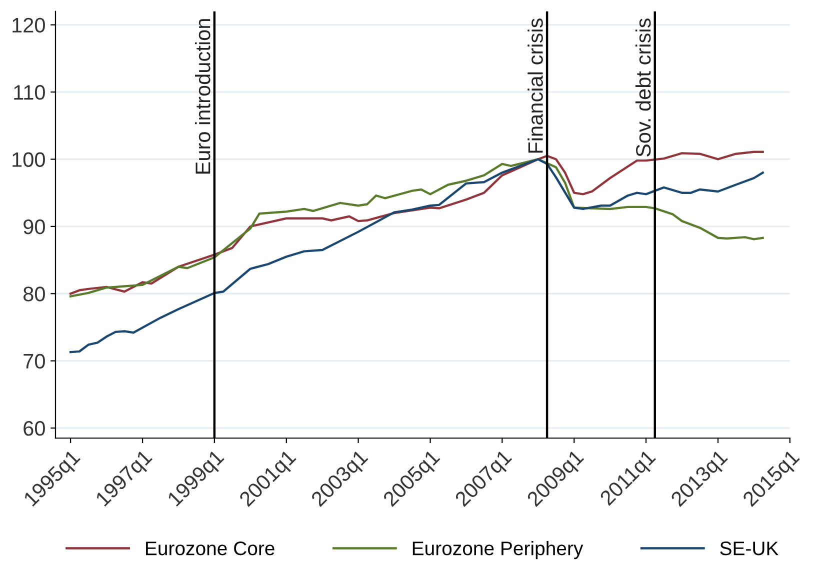 The width and height of the screenshot is (816, 569). Describe the element at coordinates (535, 85) in the screenshot. I see `ref-line-label: Financial crisis` at that location.